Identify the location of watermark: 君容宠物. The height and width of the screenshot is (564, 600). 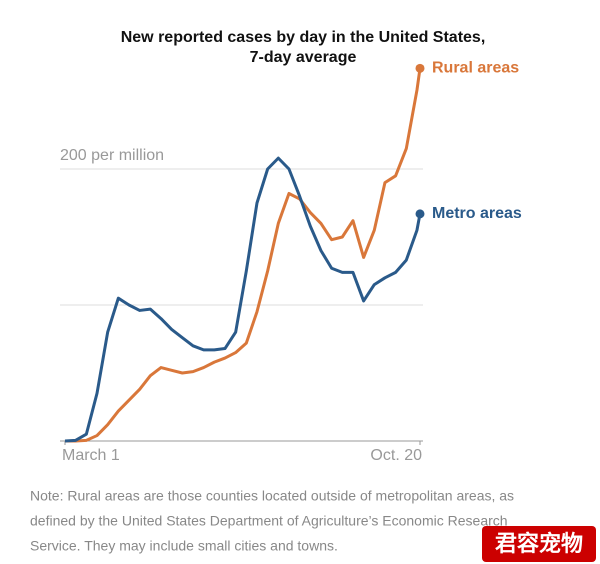
(539, 543).